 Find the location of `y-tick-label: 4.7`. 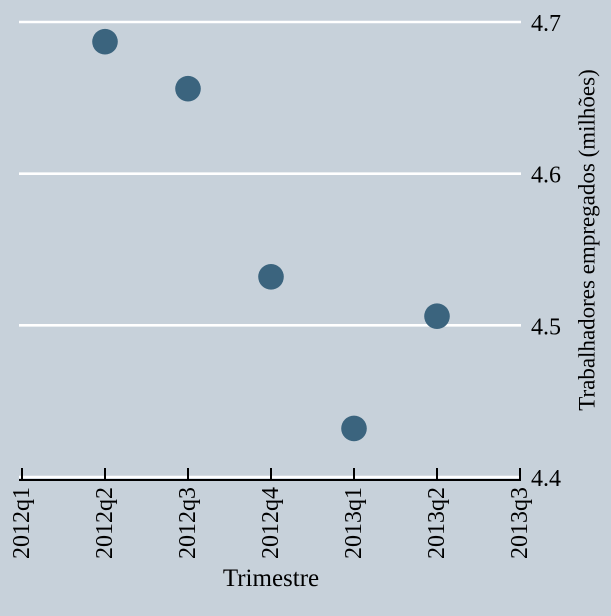

y-tick-label: 4.7 is located at coordinates (546, 24).